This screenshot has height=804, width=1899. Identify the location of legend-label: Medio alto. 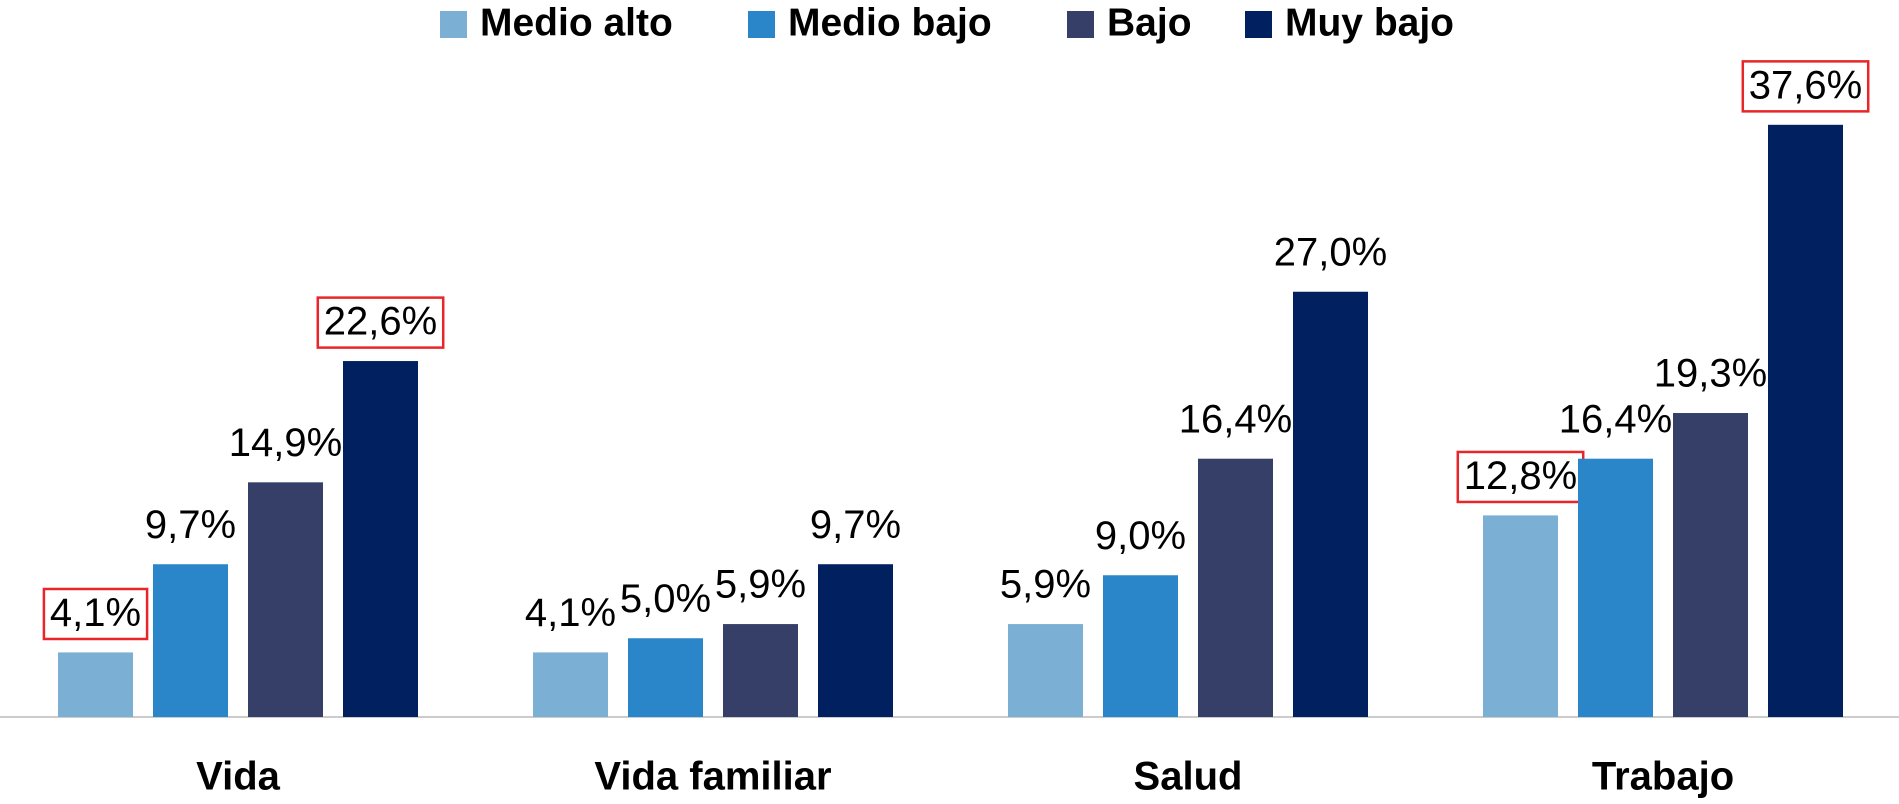
(576, 22).